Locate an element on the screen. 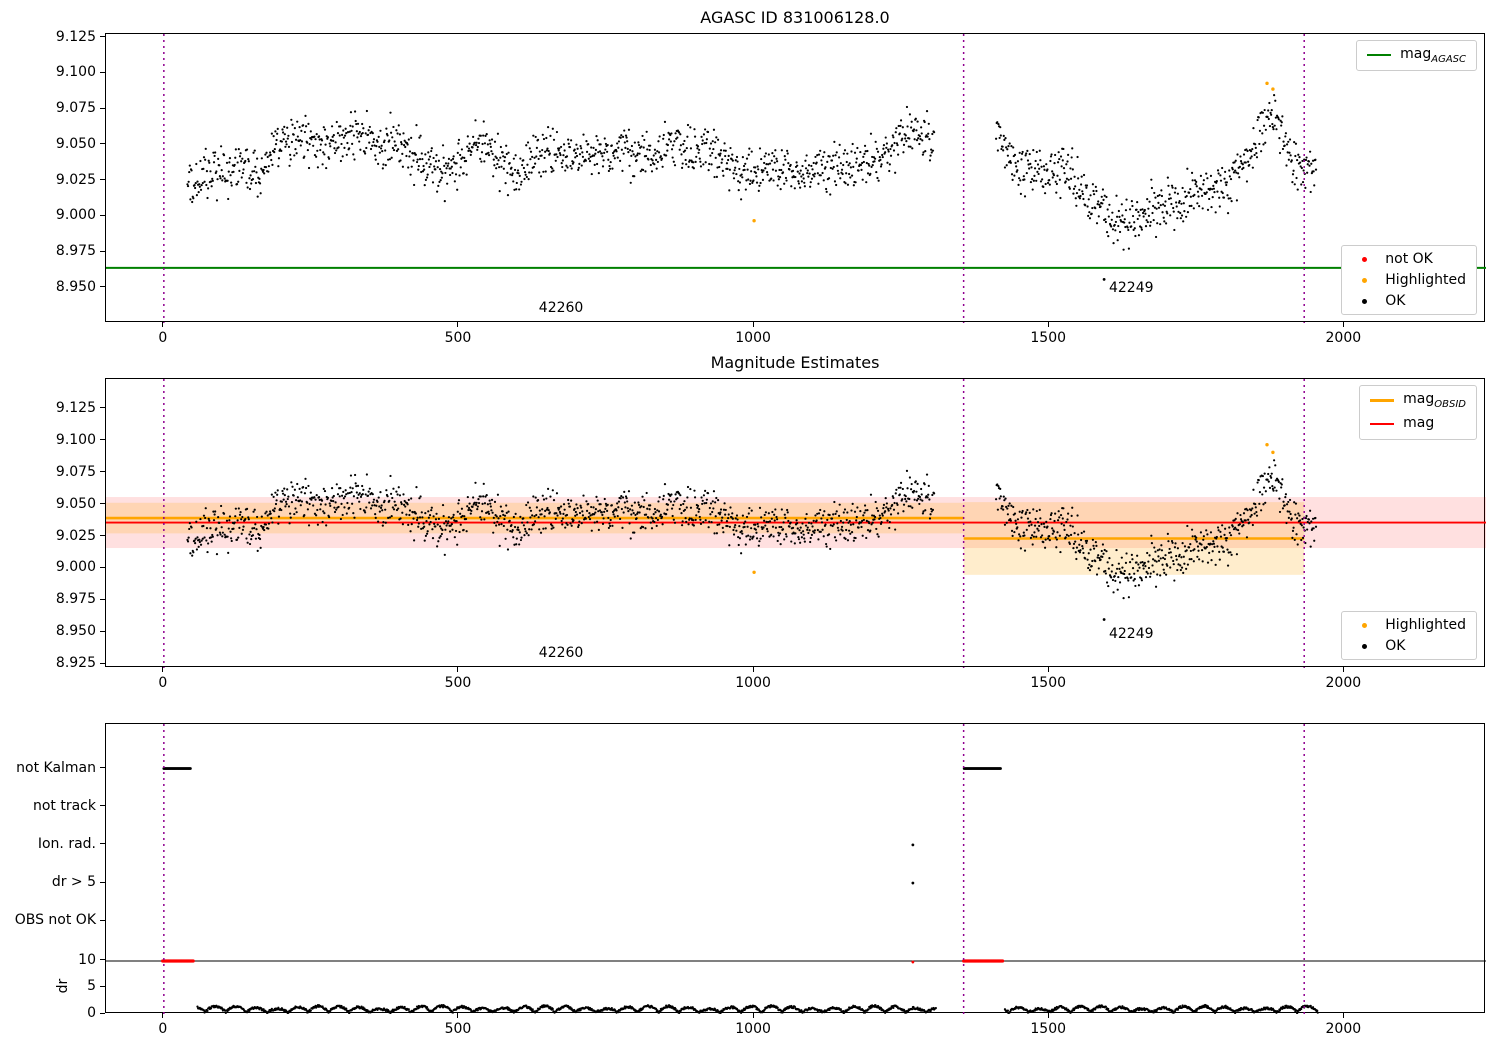 Image resolution: width=1500 pixels, height=1050 pixels. orange-dot-marker is located at coordinates (1364, 280).